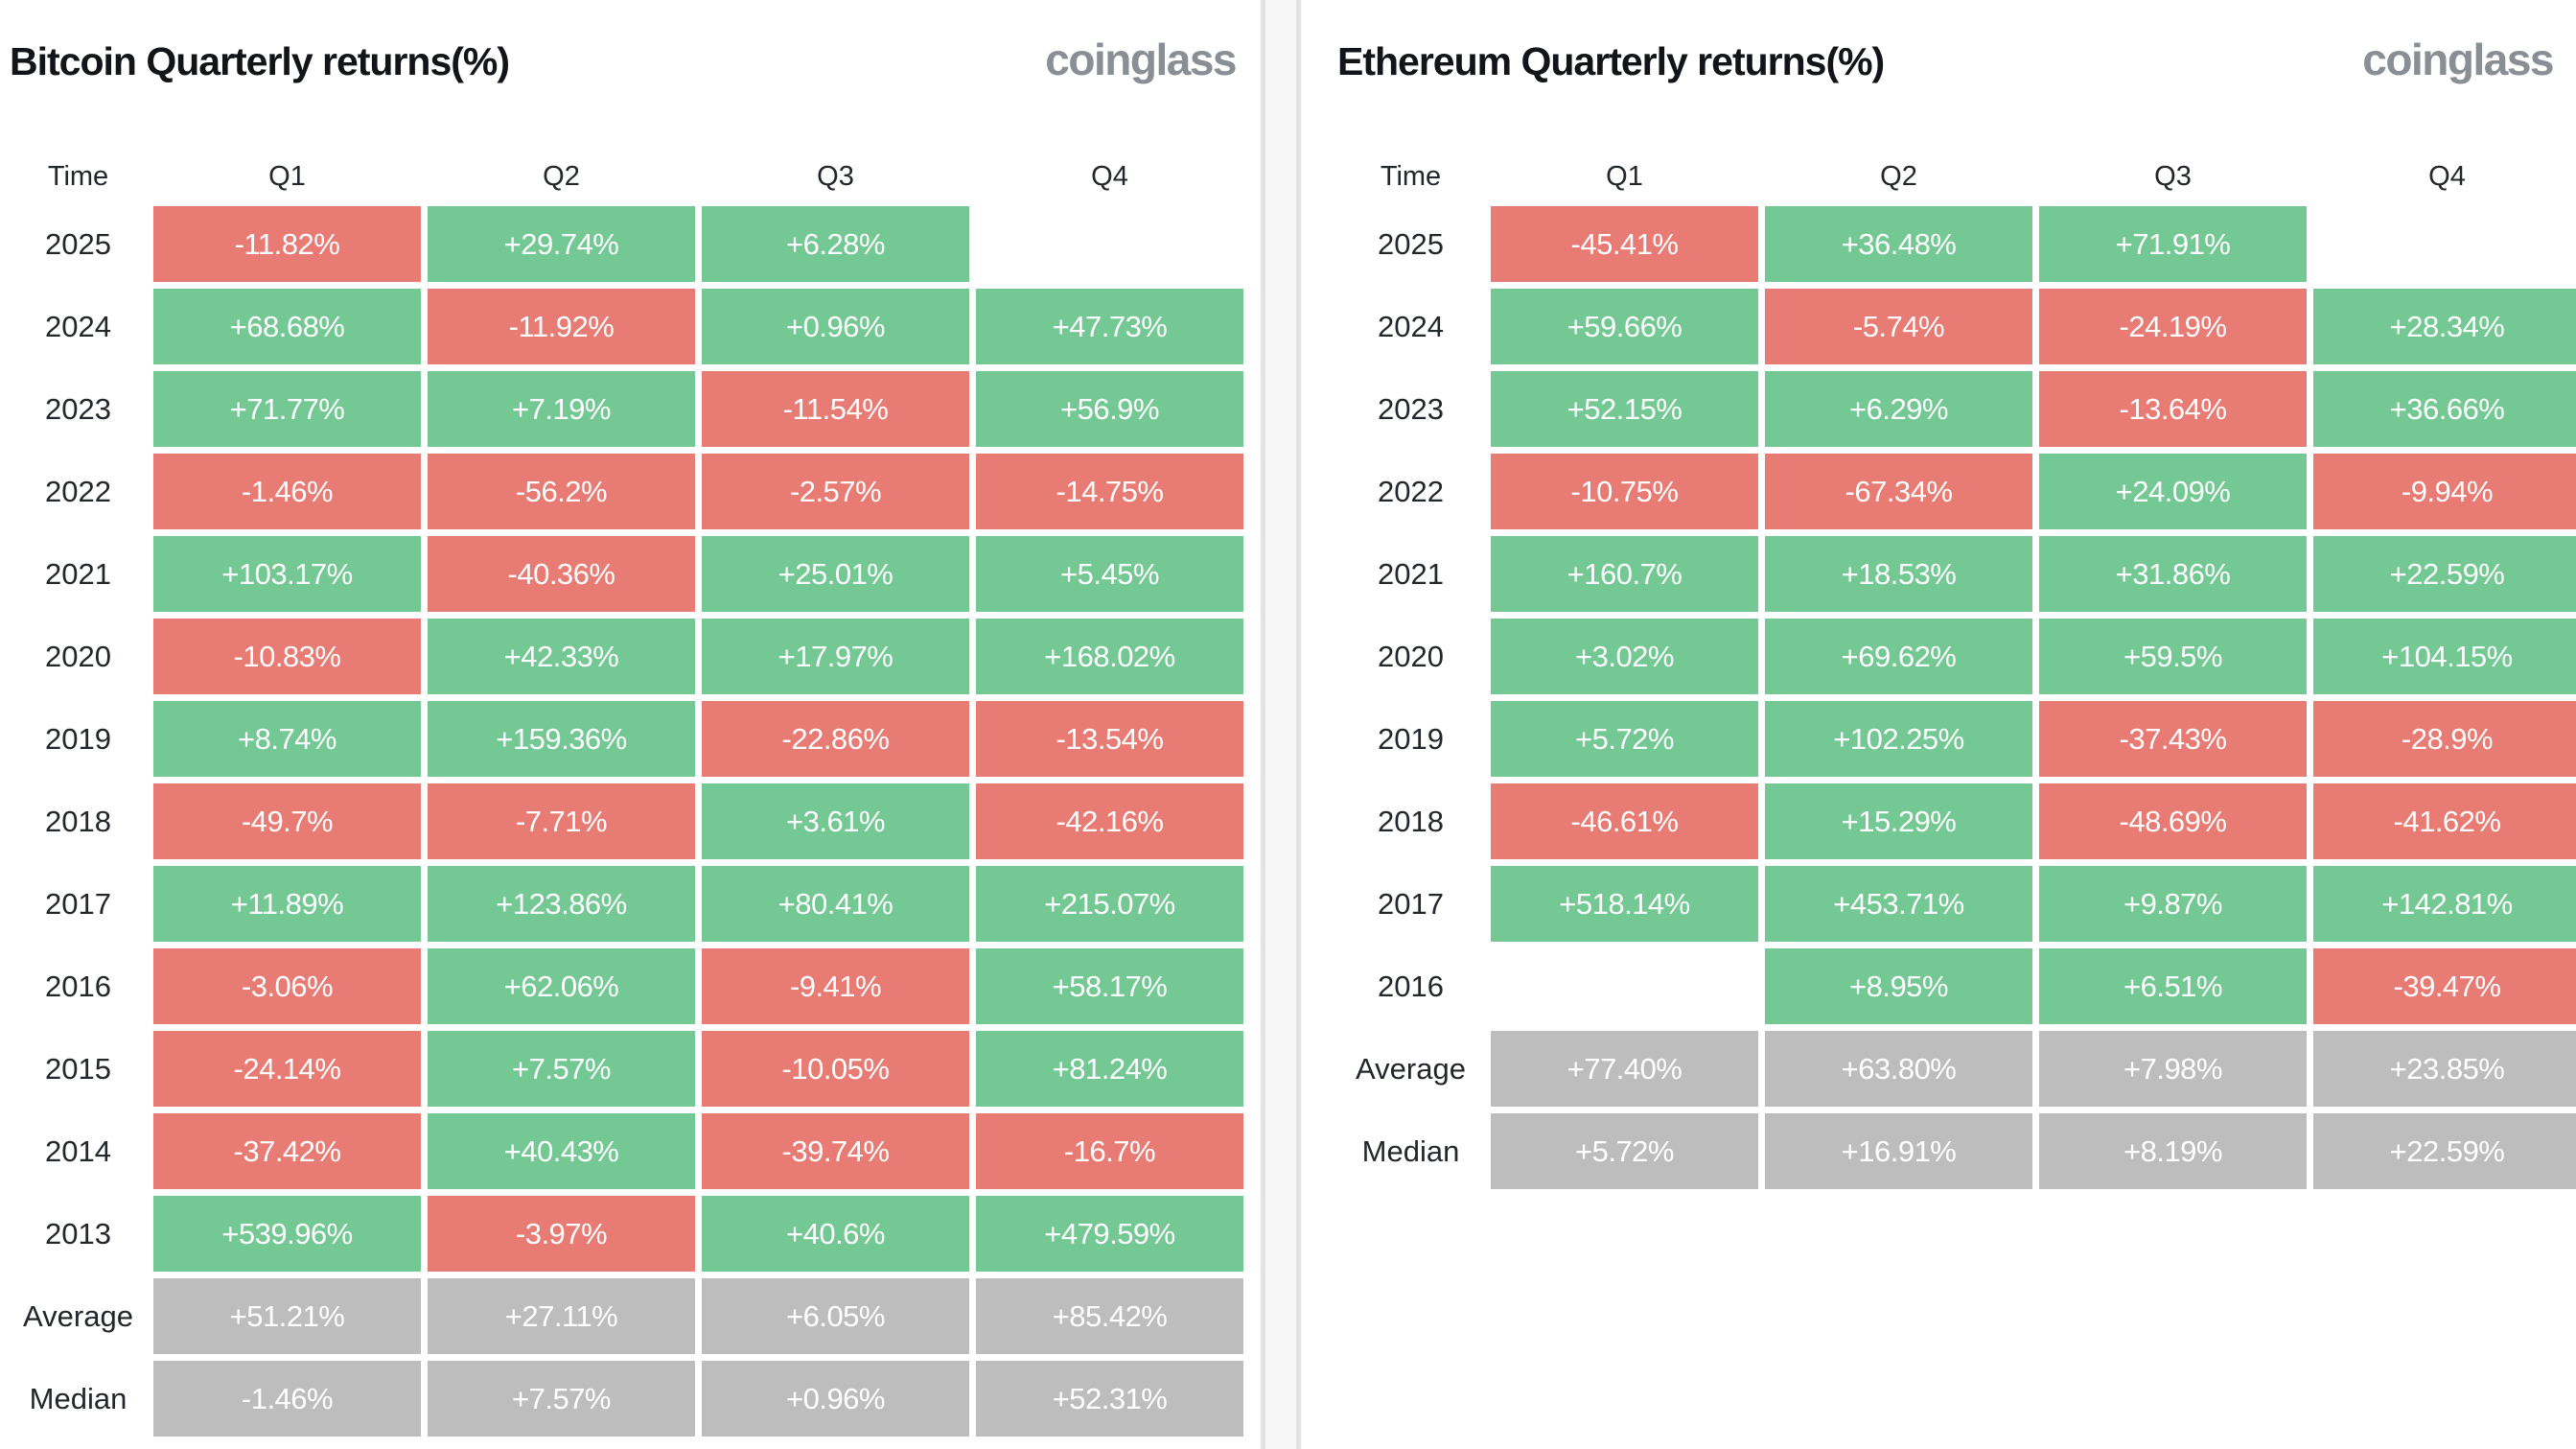  What do you see at coordinates (1109, 1151) in the screenshot?
I see `return-cell: -16.7%` at bounding box center [1109, 1151].